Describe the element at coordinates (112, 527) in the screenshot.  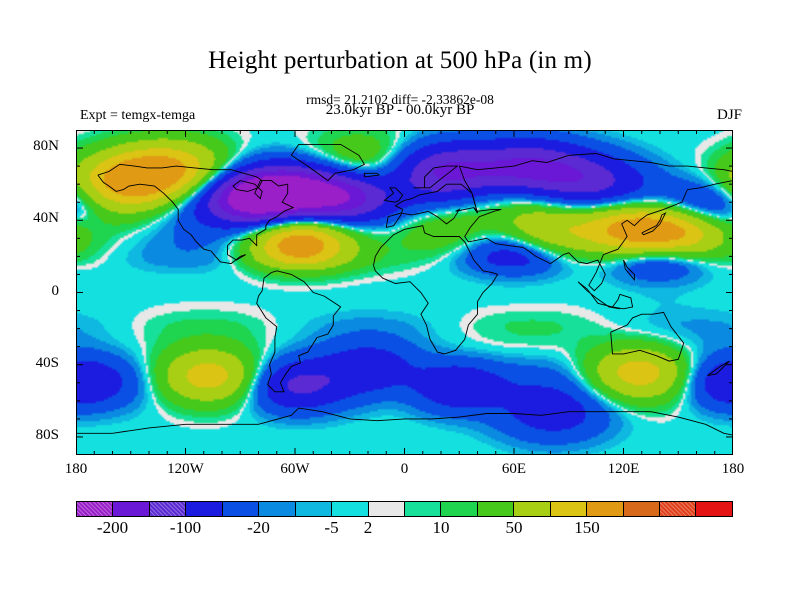
I see `colorbar-tick-label: -200` at that location.